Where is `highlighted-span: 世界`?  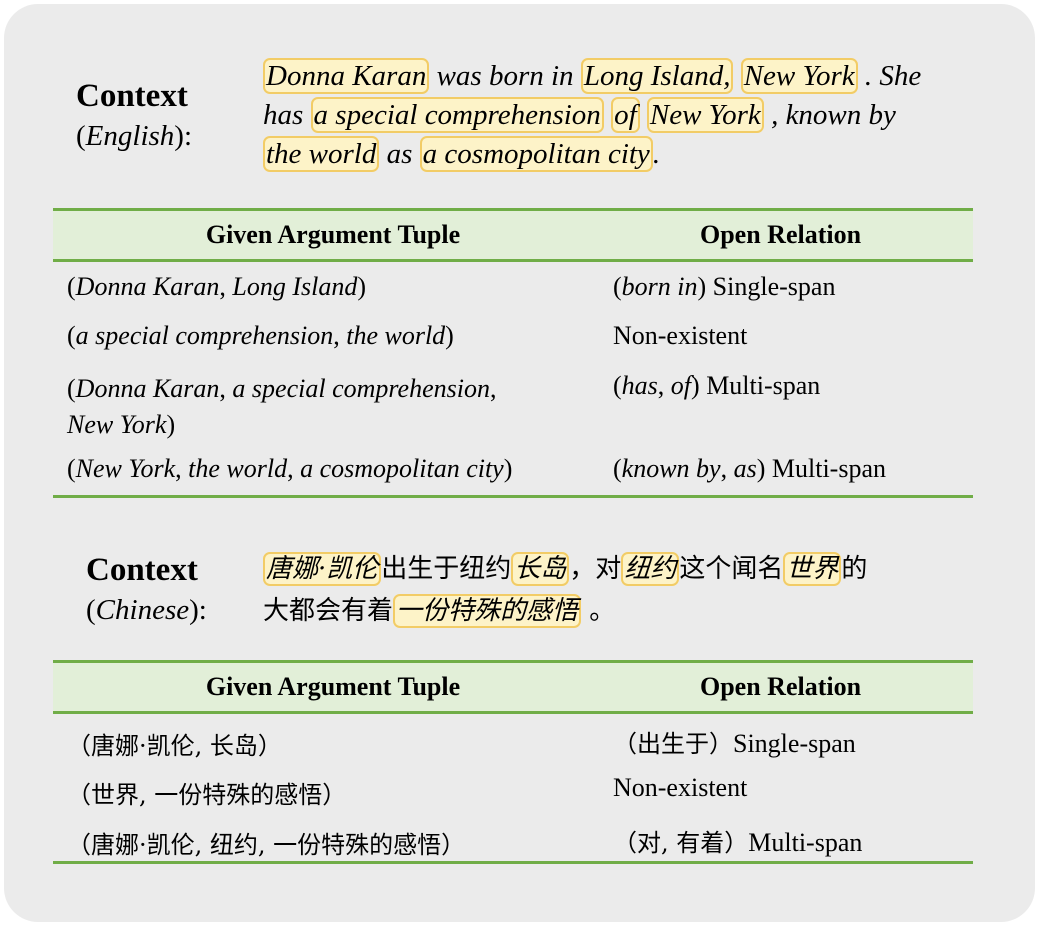 highlighted-span: 世界 is located at coordinates (812, 569).